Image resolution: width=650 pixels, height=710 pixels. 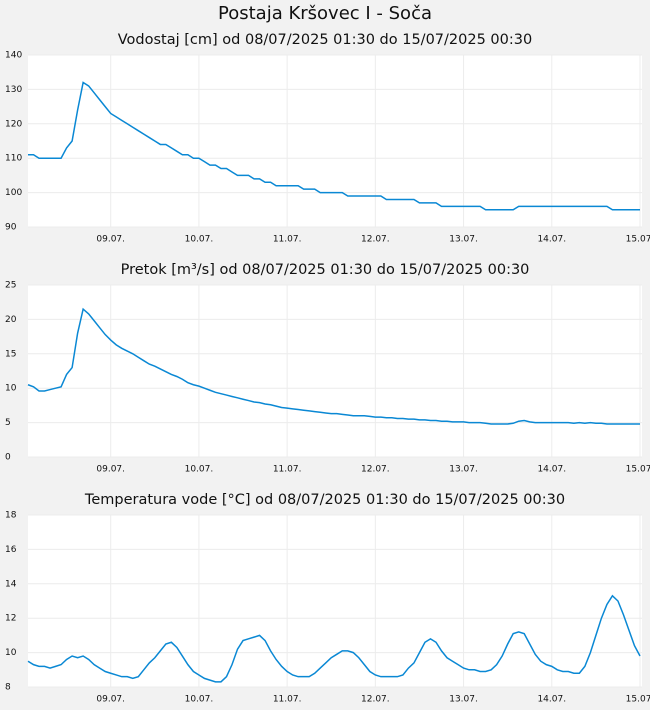 I want to click on y-tick-label: 16, so click(x=11, y=550).